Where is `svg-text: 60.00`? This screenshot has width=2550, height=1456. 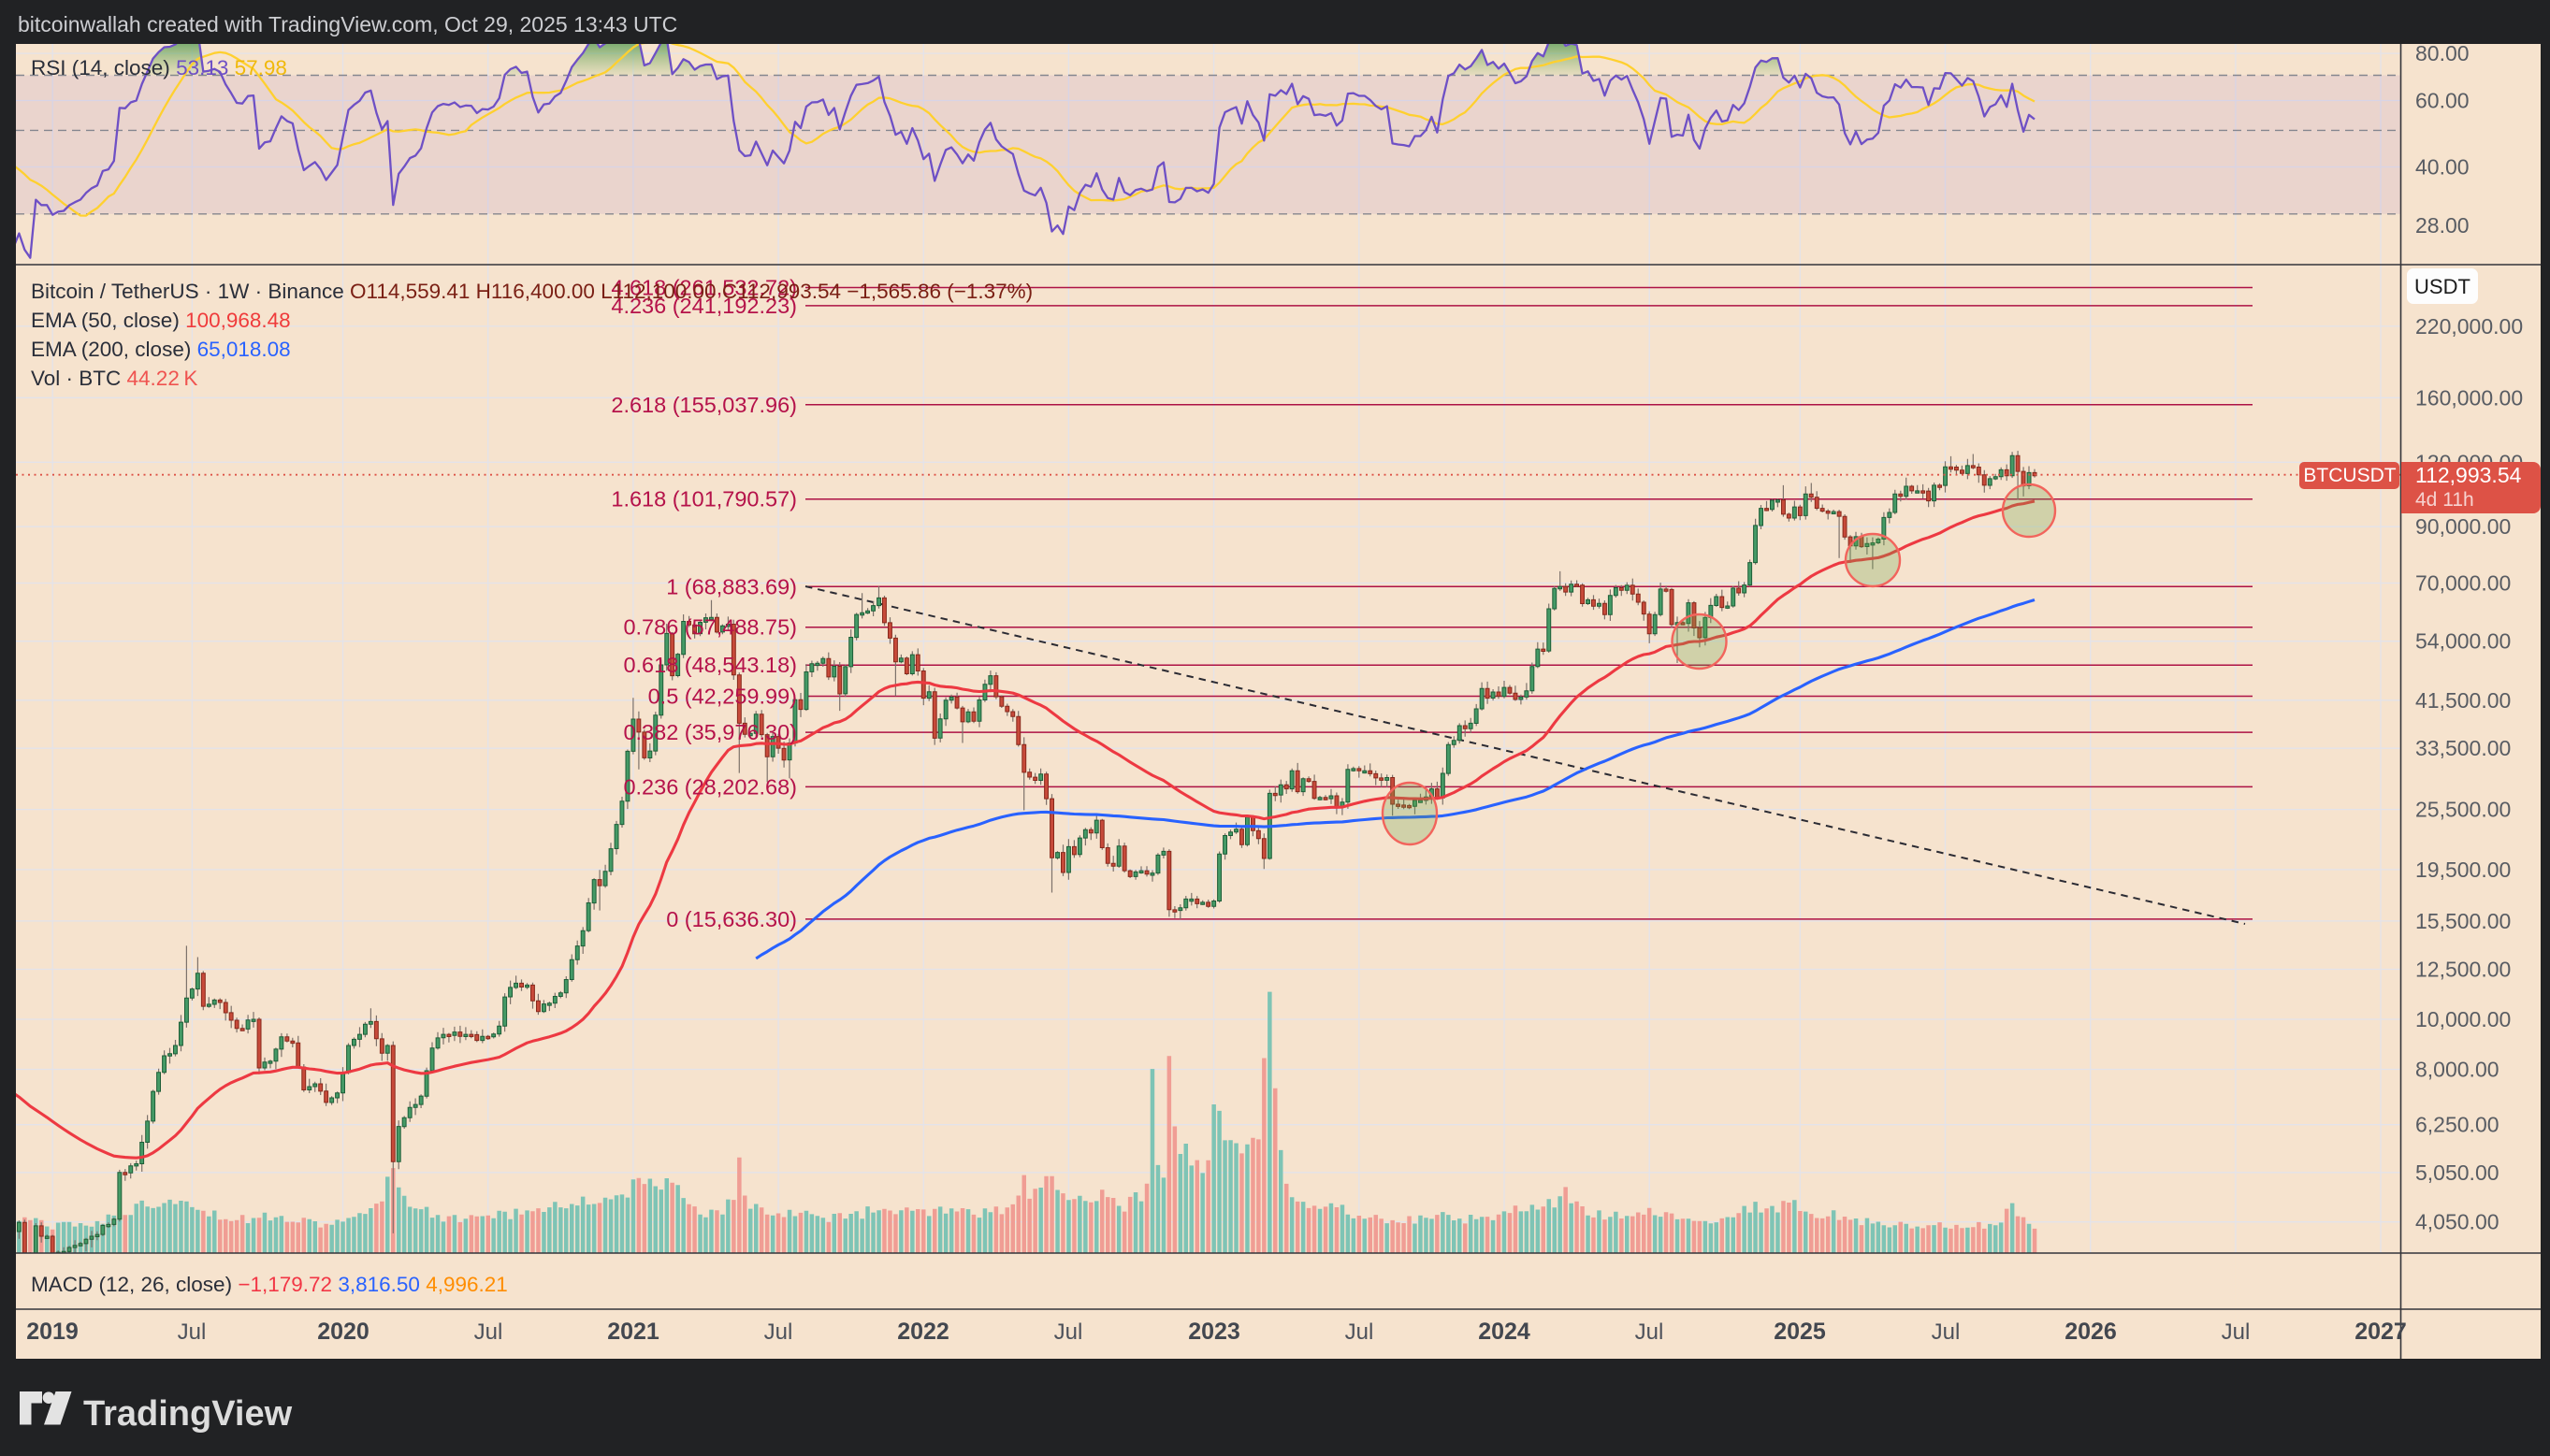 svg-text: 60.00 is located at coordinates (2442, 101).